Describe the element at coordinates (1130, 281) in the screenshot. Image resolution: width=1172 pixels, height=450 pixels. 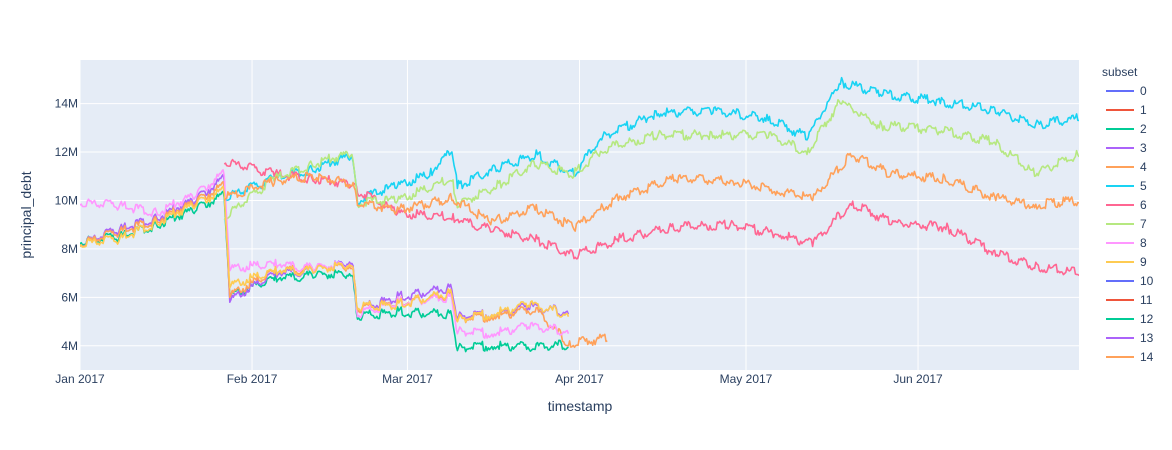
I see `legend-item-10: 10` at that location.